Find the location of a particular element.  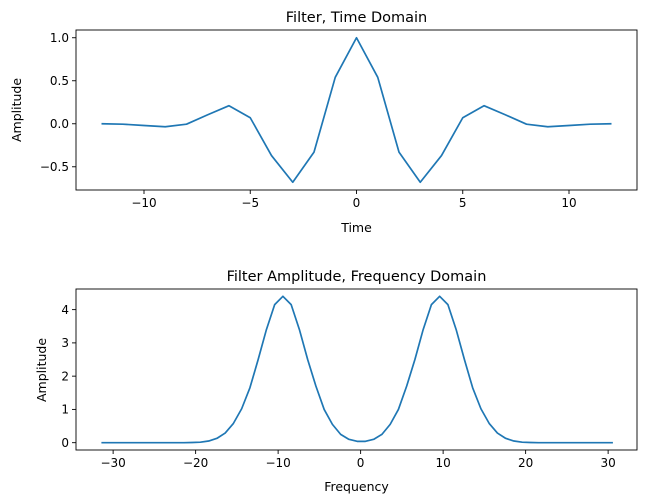

frequency-domain-y-label: Amplitude is located at coordinates (41, 370).